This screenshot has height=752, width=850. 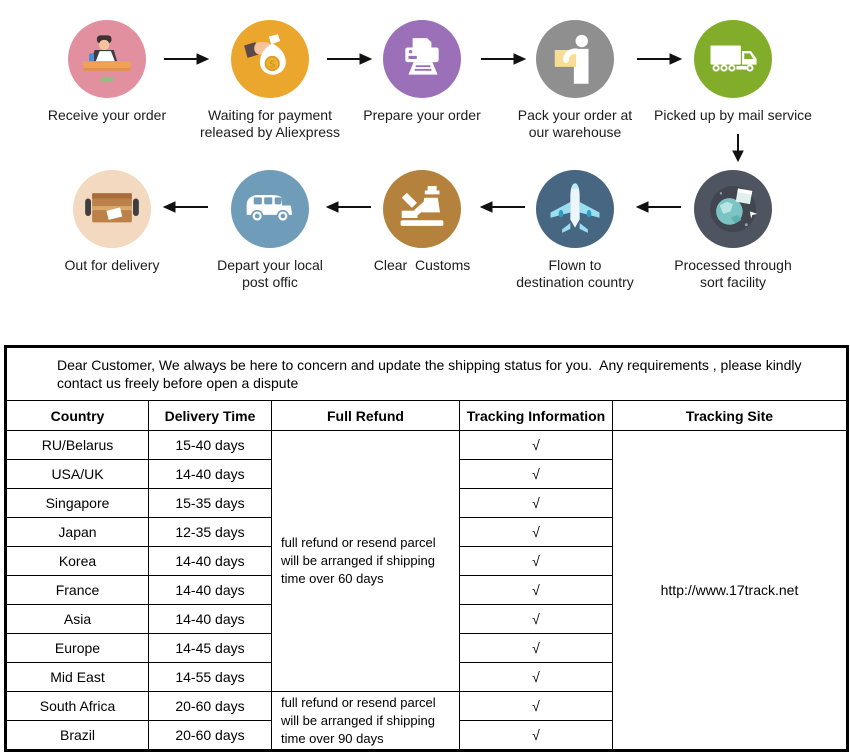 What do you see at coordinates (77, 445) in the screenshot?
I see `country-cell: RU/Belarus` at bounding box center [77, 445].